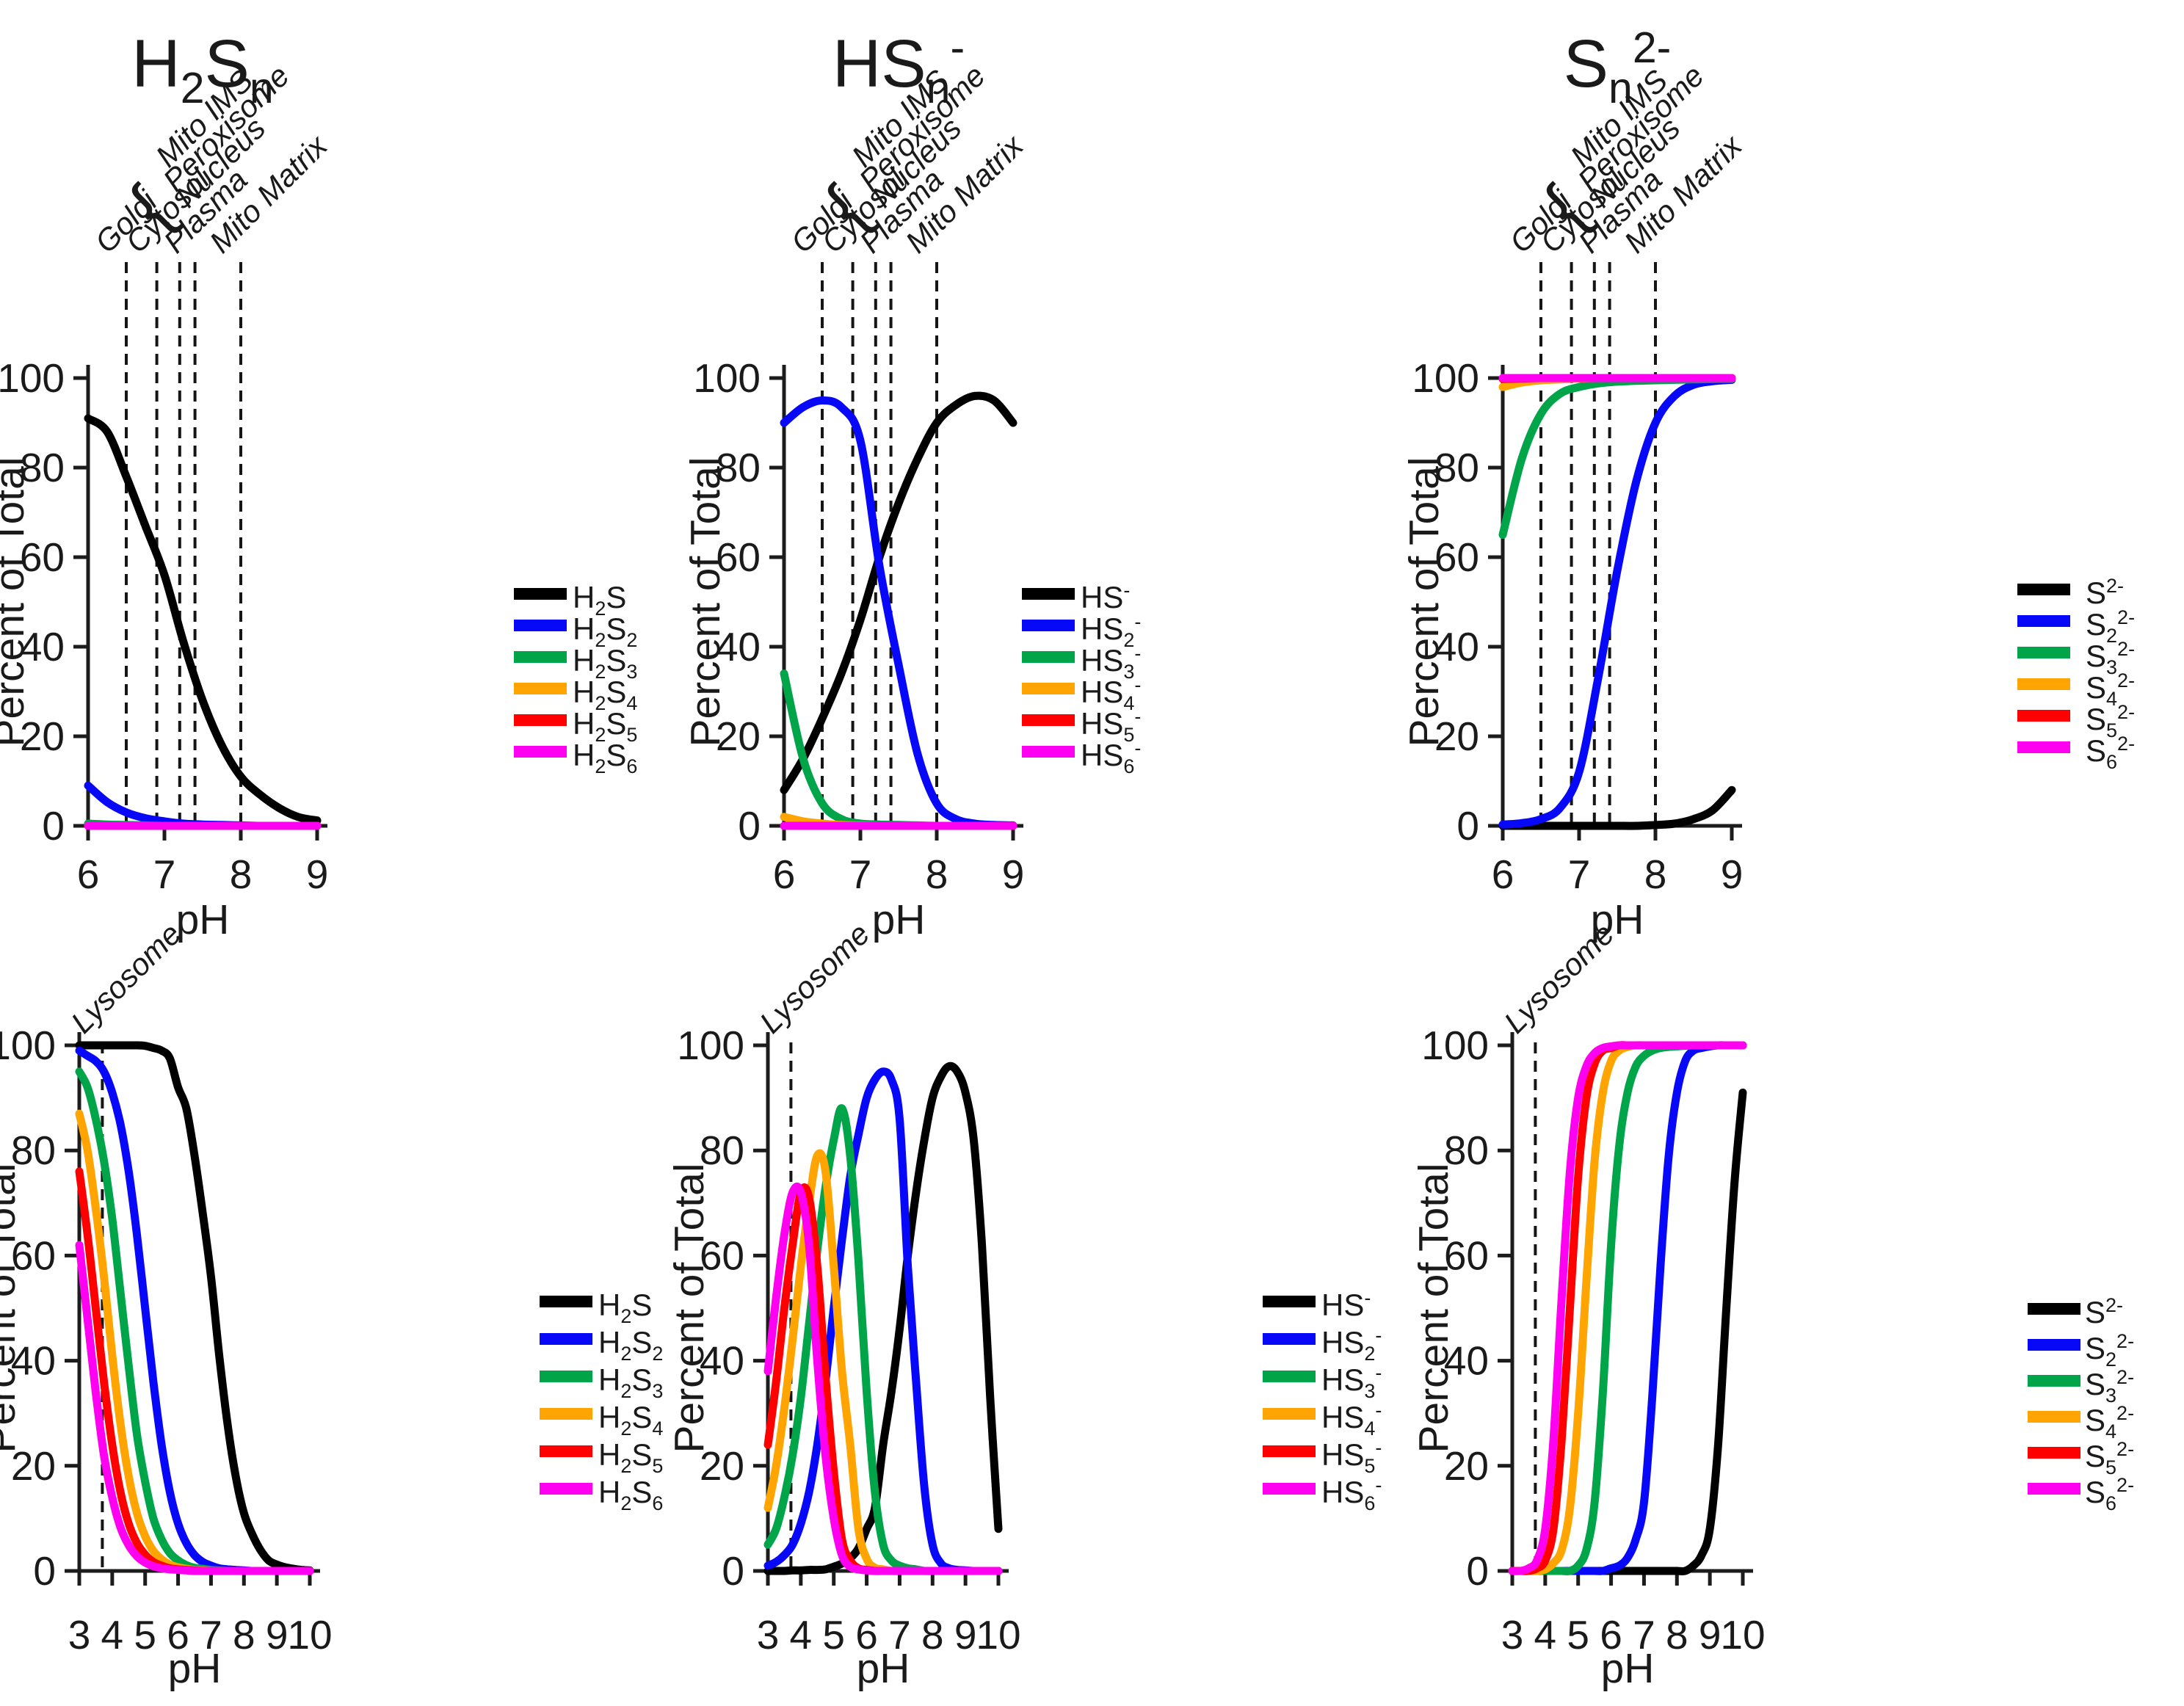 Image resolution: width=2184 pixels, height=1706 pixels. Describe the element at coordinates (2110, 753) in the screenshot. I see `legend-label-S6: S62-` at that location.